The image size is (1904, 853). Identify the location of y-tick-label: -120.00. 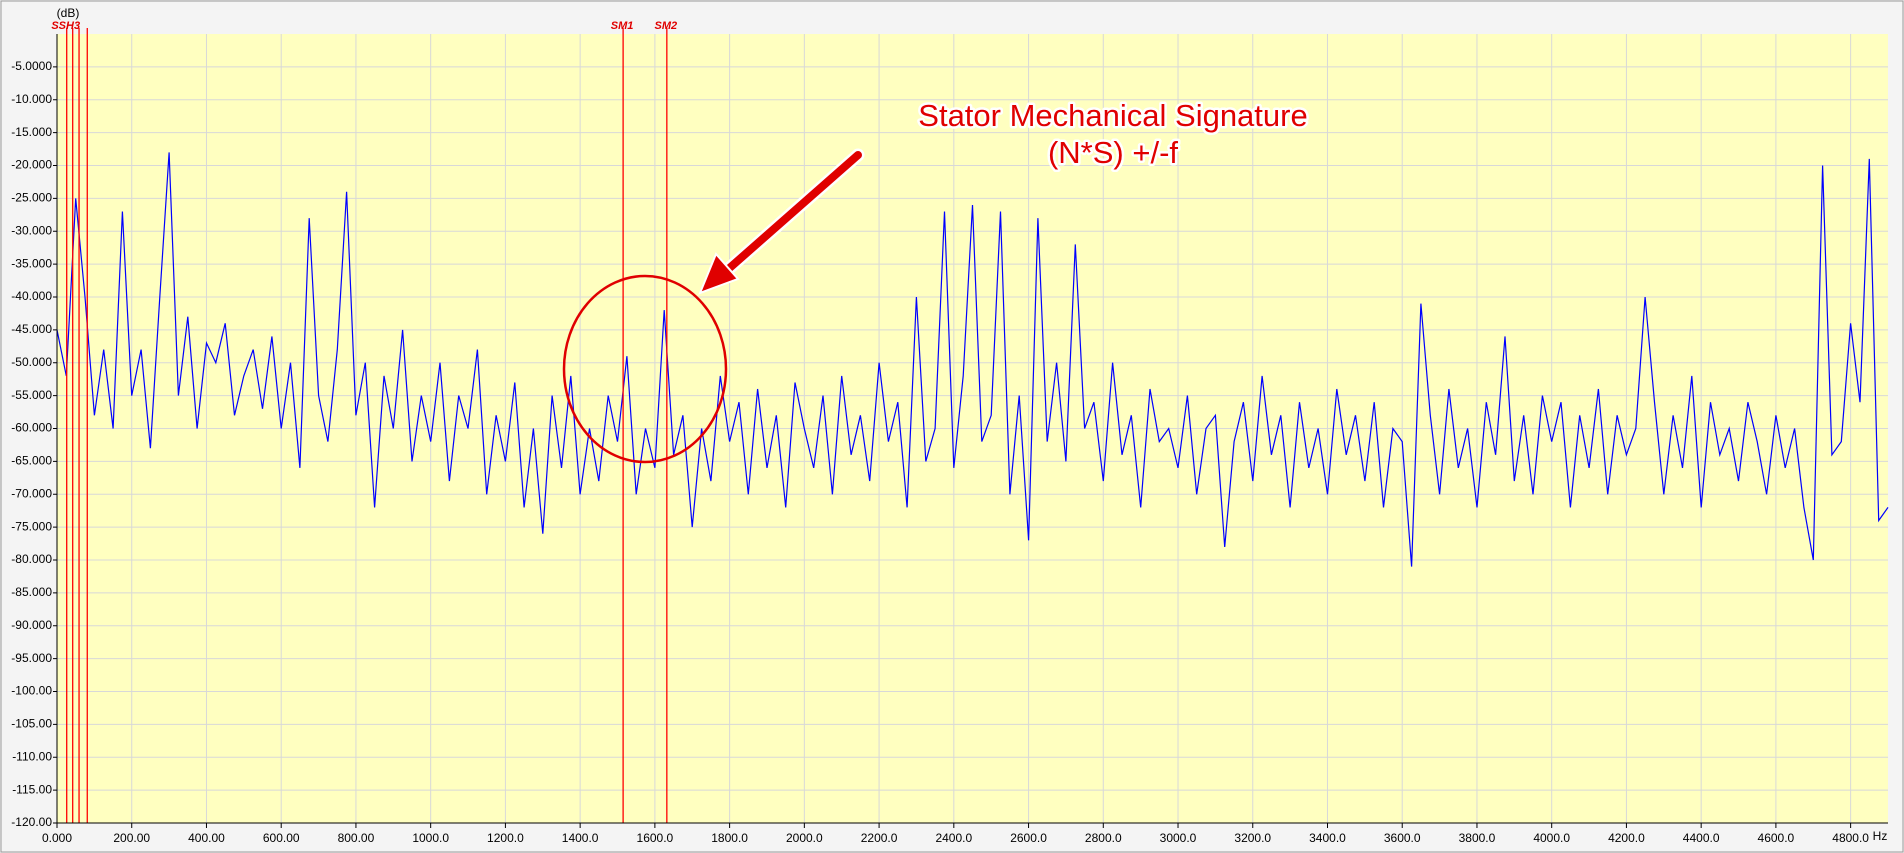
(31, 822).